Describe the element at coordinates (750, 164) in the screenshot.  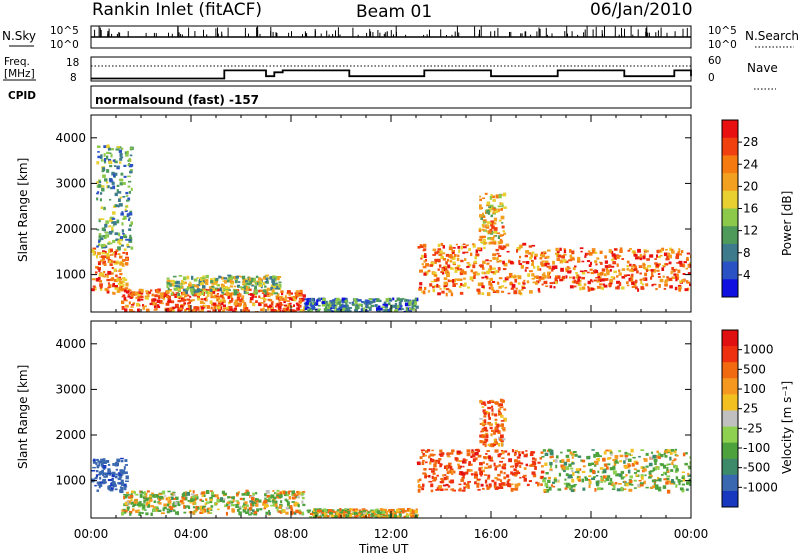
I see `colorbar-tick-label: 24` at that location.